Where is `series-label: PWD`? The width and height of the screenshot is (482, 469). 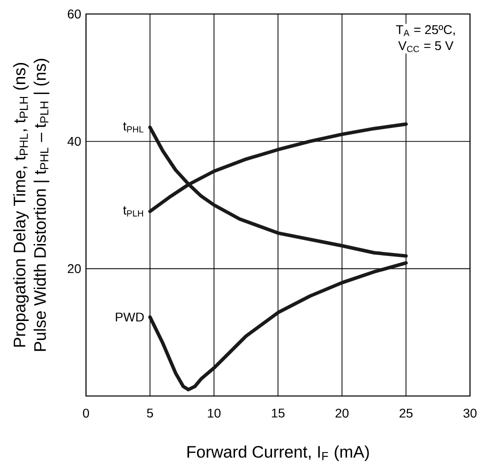 series-label: PWD is located at coordinates (130, 317).